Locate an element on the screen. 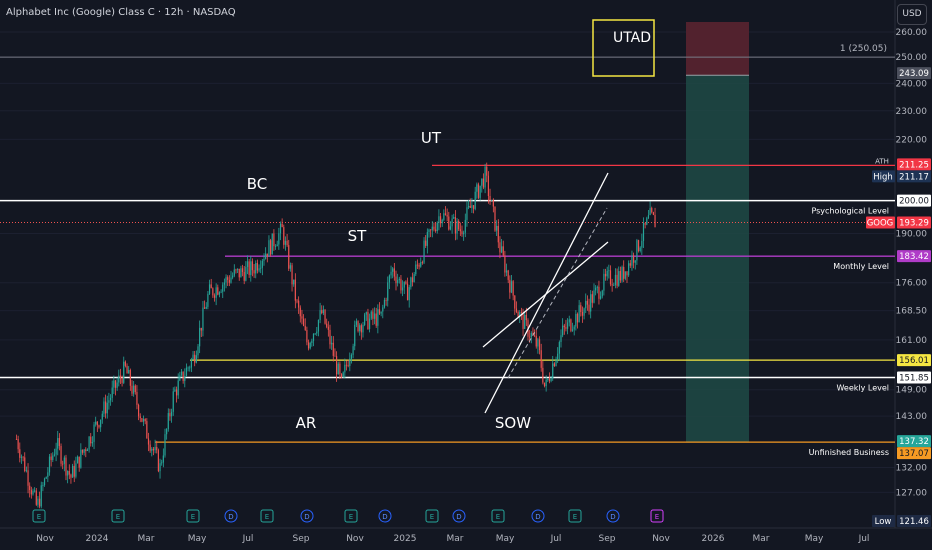  utad-box is located at coordinates (623, 48).